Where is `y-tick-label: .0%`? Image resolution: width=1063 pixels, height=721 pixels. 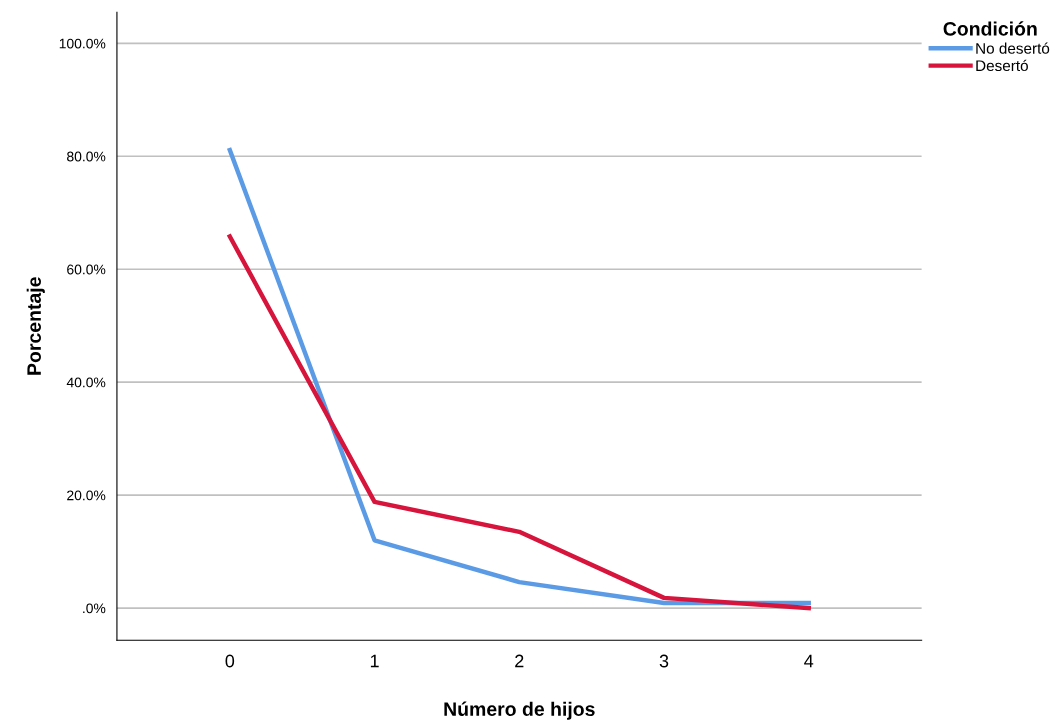 y-tick-label: .0% is located at coordinates (94, 608).